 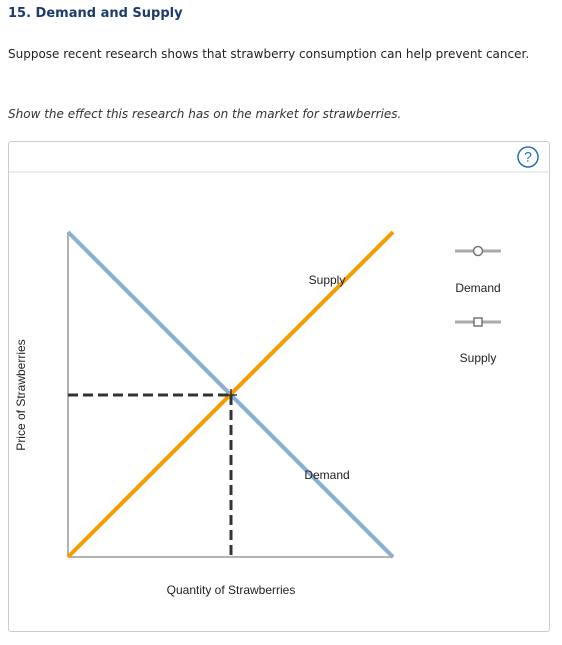 I want to click on supply-label: Supply, so click(x=327, y=280).